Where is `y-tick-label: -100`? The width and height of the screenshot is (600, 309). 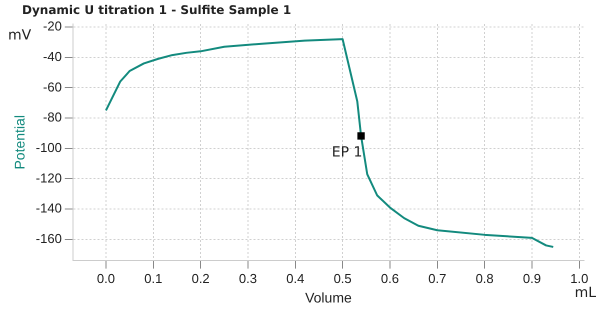 y-tick-label: -100 is located at coordinates (49, 147).